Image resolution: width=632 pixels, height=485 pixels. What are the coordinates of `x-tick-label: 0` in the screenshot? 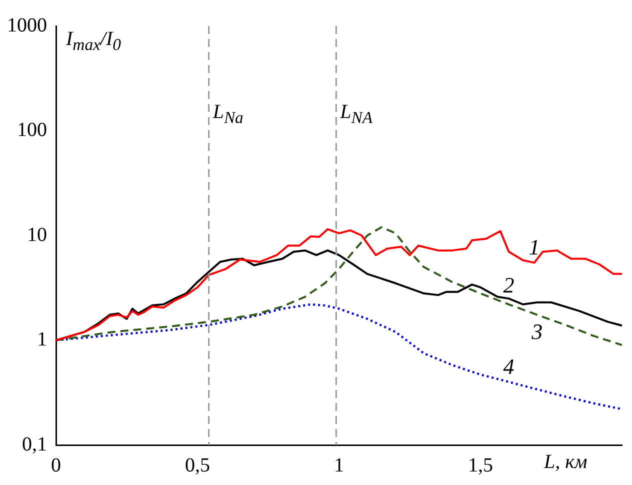 It's located at (56, 465).